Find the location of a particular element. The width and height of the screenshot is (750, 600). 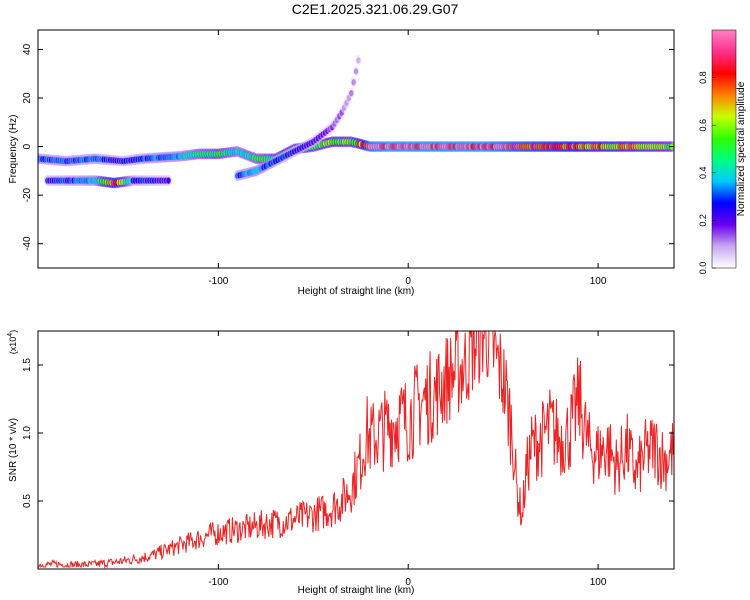

colorbar-tick-label: 0.0 is located at coordinates (703, 268).